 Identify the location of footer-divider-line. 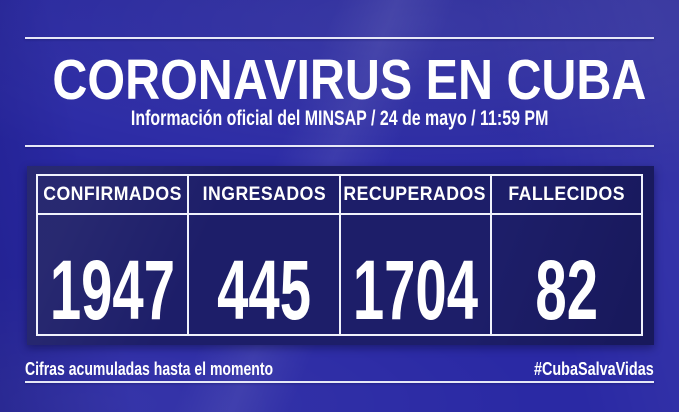
(339, 382).